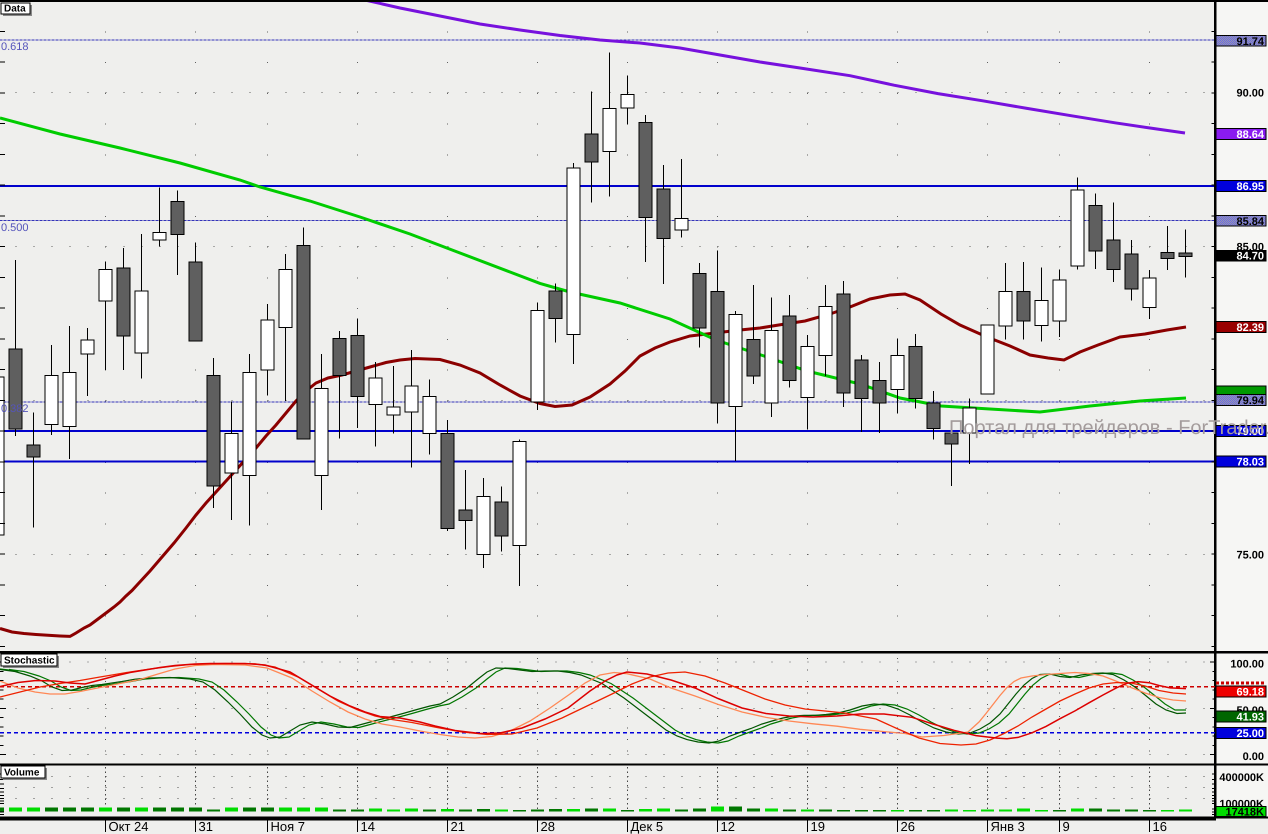 This screenshot has width=1268, height=834. Describe the element at coordinates (1253, 757) in the screenshot. I see `svg-text: 0.00` at that location.